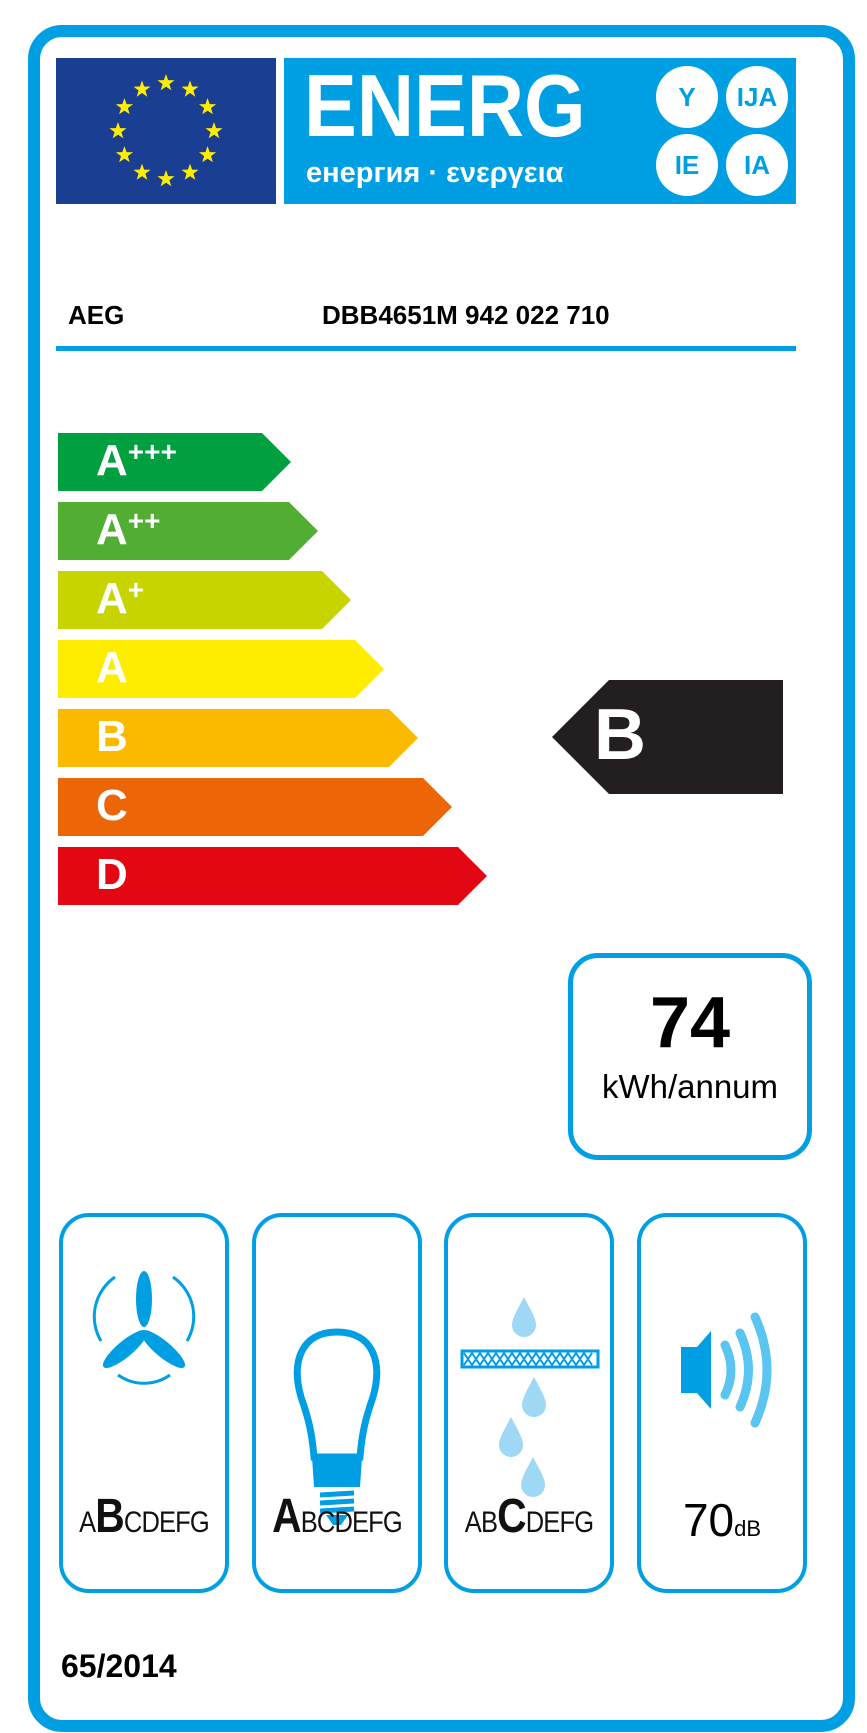 This screenshot has width=867, height=1733. I want to click on energy-subtitle: енергия · ενεργεια, so click(435, 173).